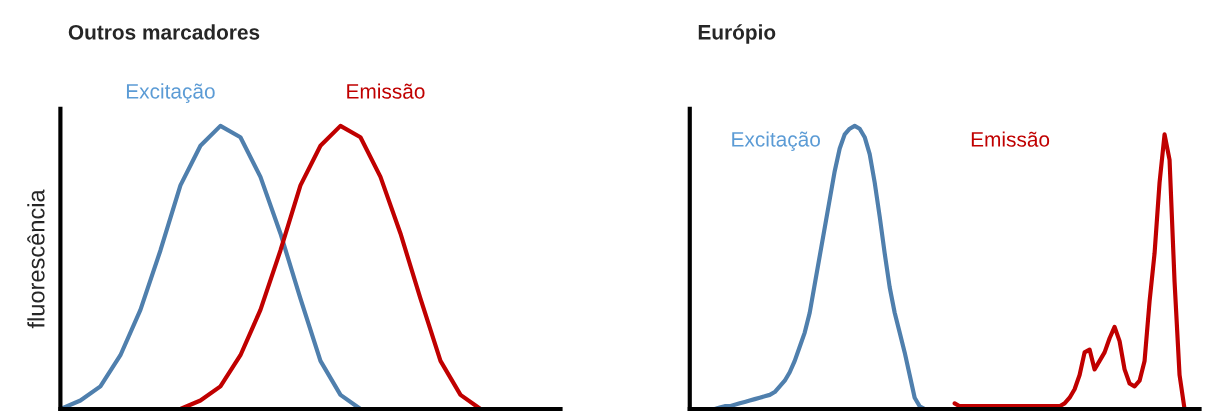  Describe the element at coordinates (737, 34) in the screenshot. I see `chart-title: Európio` at that location.